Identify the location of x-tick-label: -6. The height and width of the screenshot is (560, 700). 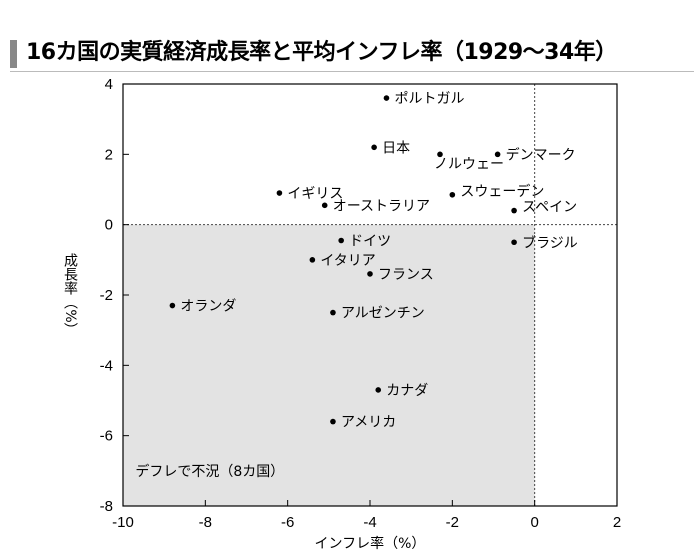
(287, 522).